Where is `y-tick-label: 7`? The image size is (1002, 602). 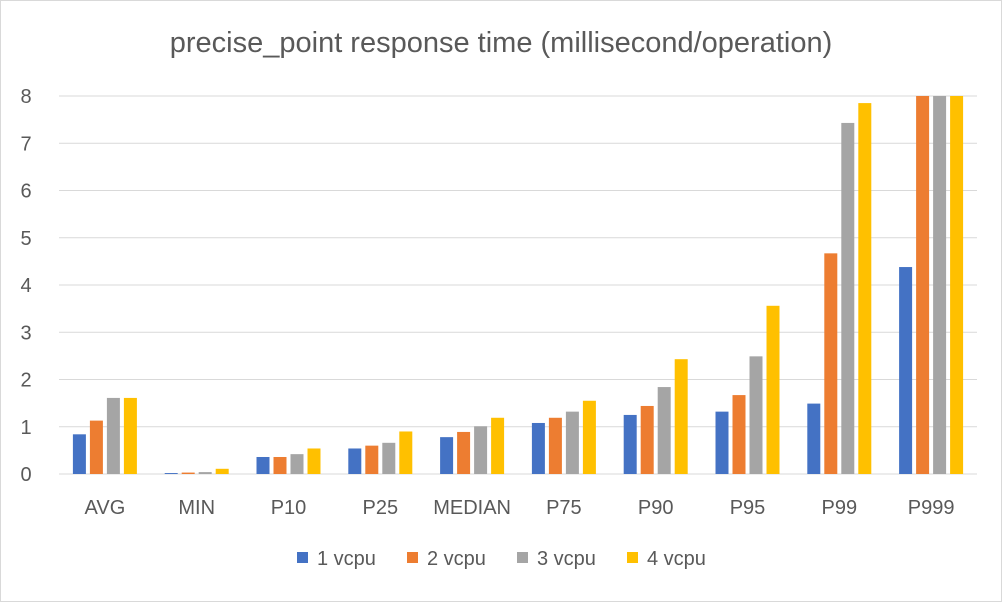
y-tick-label: 7 is located at coordinates (25, 144).